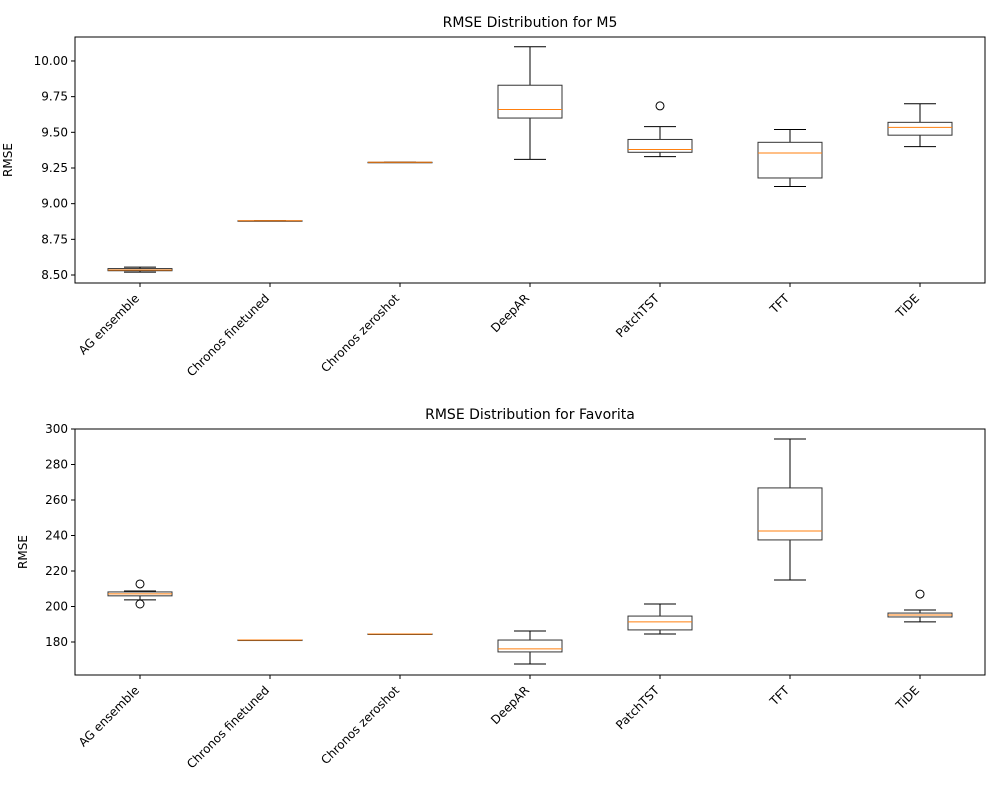 The image size is (1000, 804). Describe the element at coordinates (56, 464) in the screenshot. I see `y-tick-label: 280` at that location.